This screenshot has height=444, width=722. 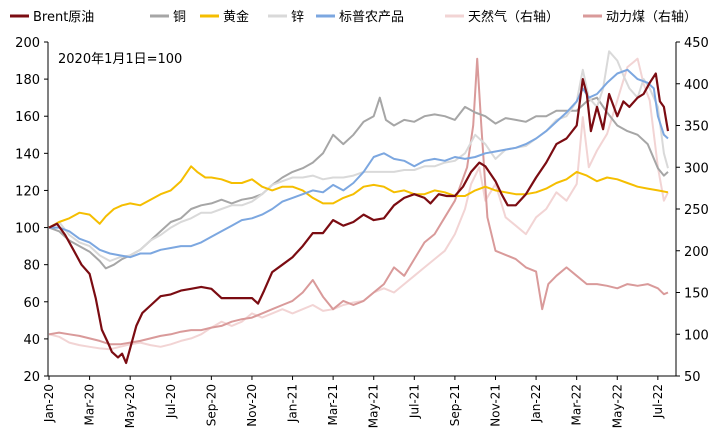 What do you see at coordinates (696, 335) in the screenshot?
I see `y-right-tick-label: 100` at bounding box center [696, 335].